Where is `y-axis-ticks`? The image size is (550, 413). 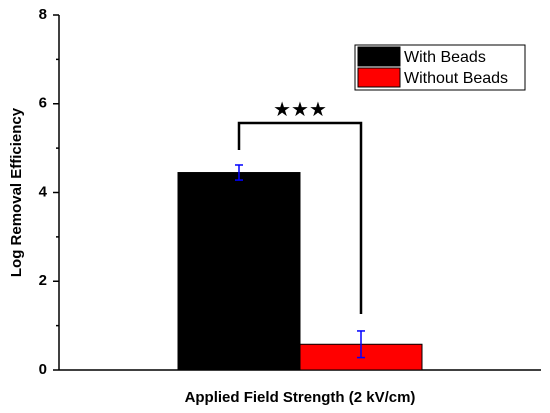
y-axis-ticks is located at coordinates (56, 192).